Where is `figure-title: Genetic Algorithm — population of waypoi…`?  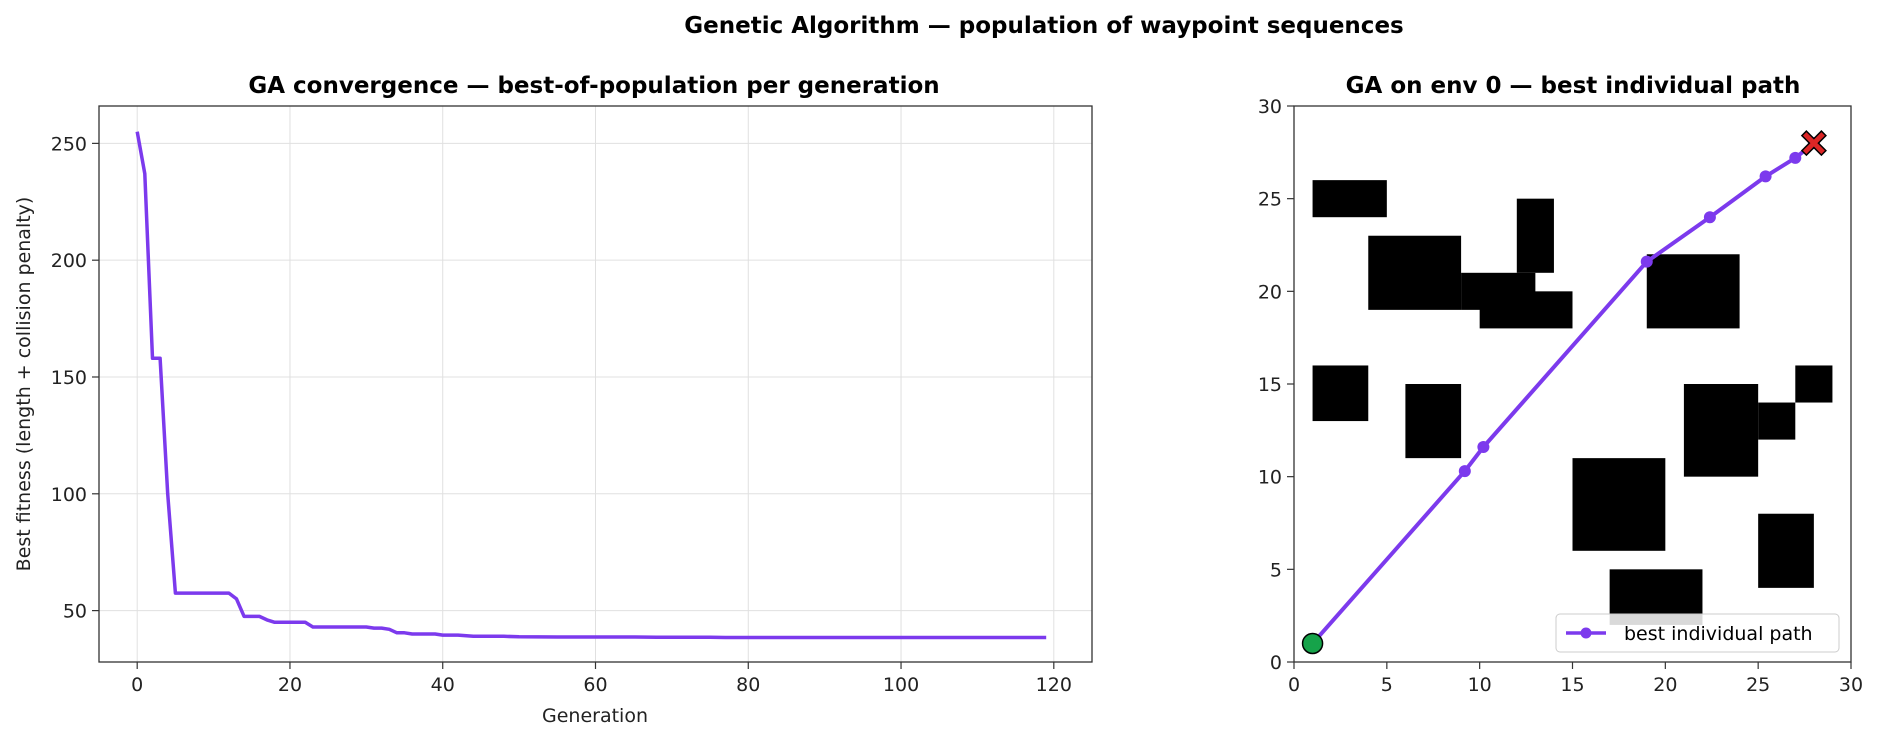
figure-title: Genetic Algorithm — population of waypoi… is located at coordinates (1043, 26).